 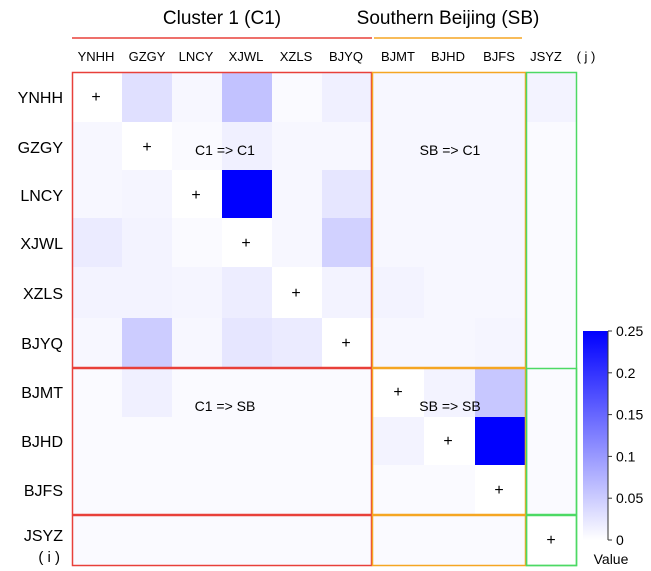 I want to click on colorbar-tick-label: 0.1, so click(x=626, y=456).